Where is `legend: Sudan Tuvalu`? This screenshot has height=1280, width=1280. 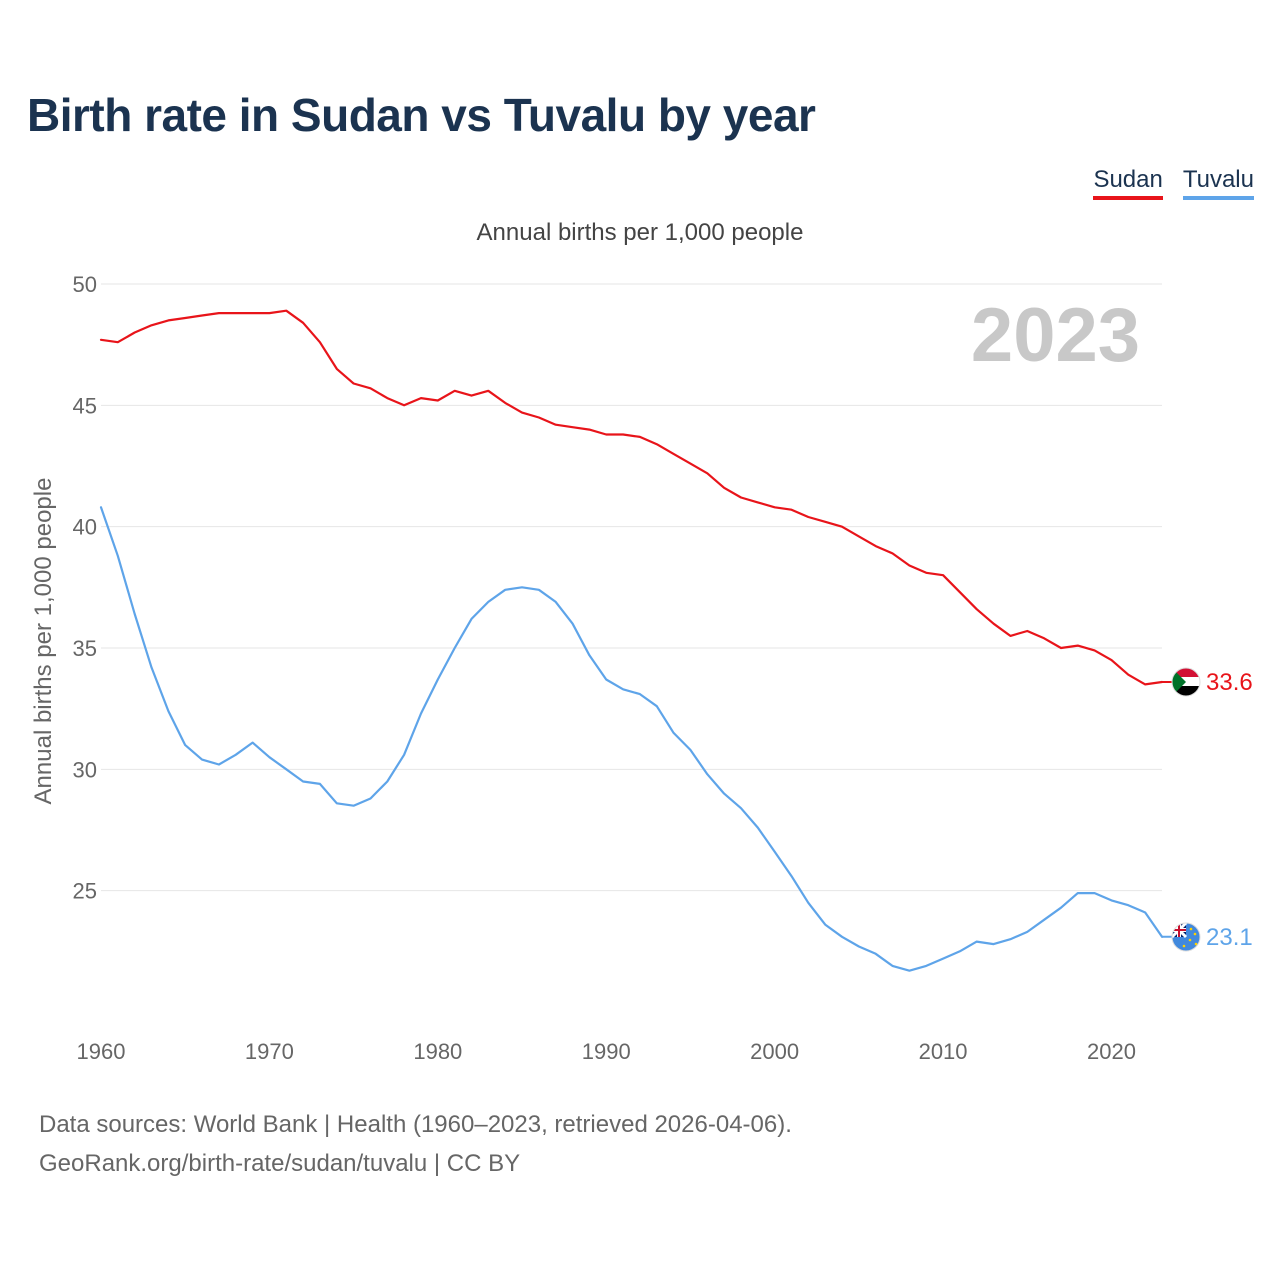
legend: Sudan Tuvalu is located at coordinates (1173, 183).